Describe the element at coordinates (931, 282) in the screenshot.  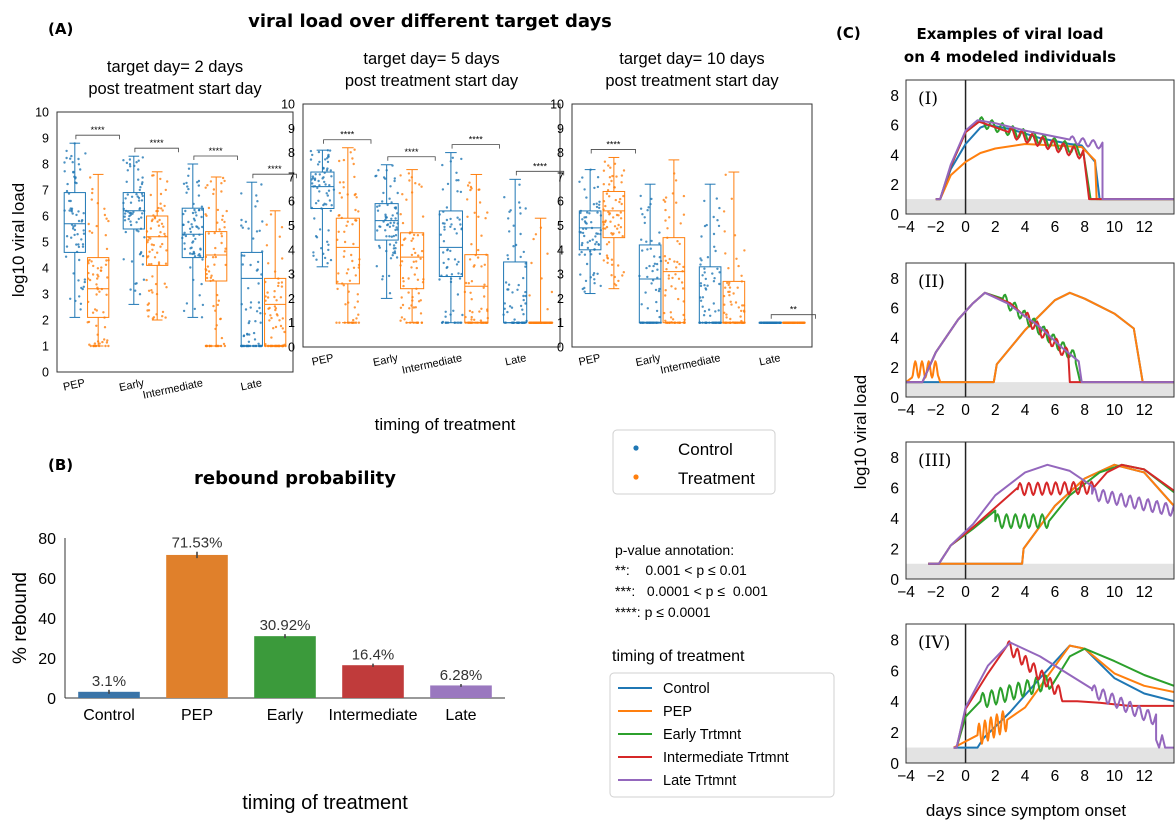
I see `example-label: (II)` at that location.